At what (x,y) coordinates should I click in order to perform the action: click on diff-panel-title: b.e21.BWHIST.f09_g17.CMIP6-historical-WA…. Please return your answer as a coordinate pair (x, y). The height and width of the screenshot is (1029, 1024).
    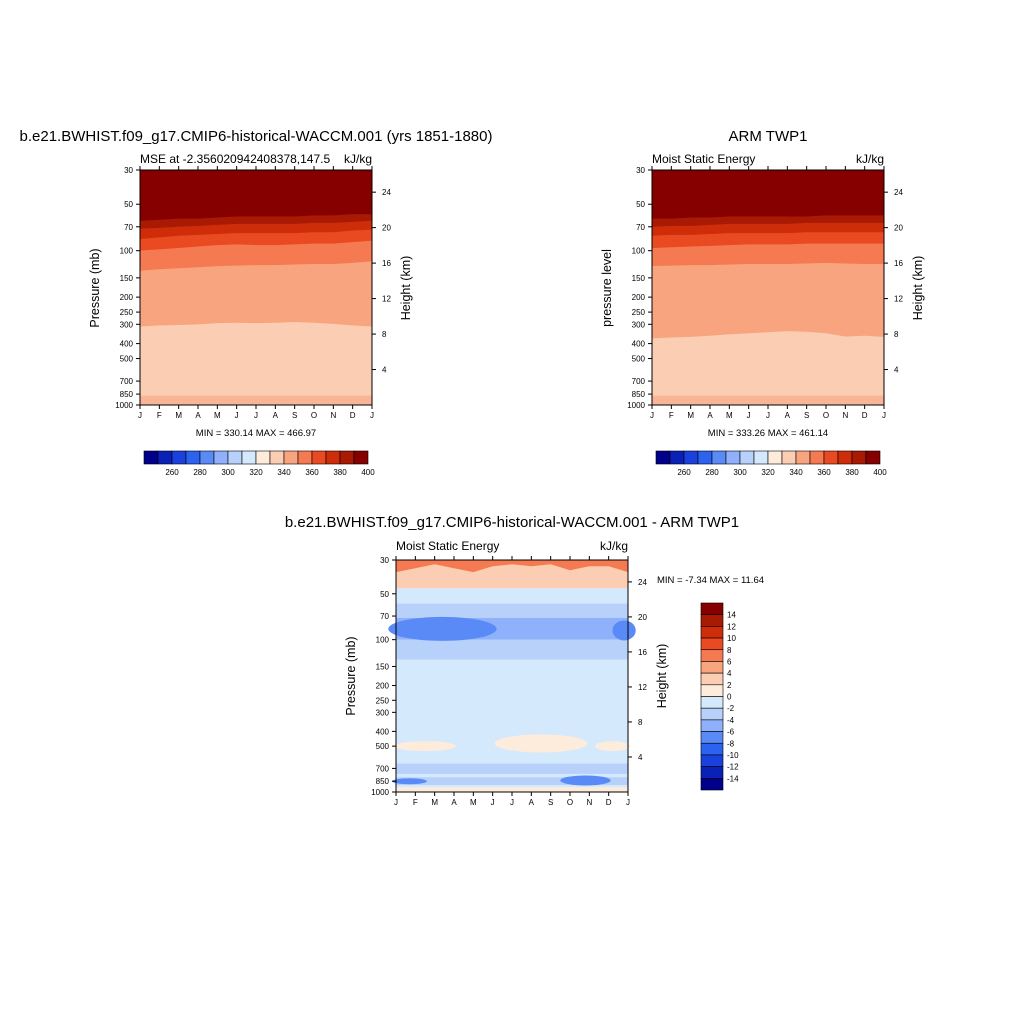
    Looking at the image, I should click on (512, 522).